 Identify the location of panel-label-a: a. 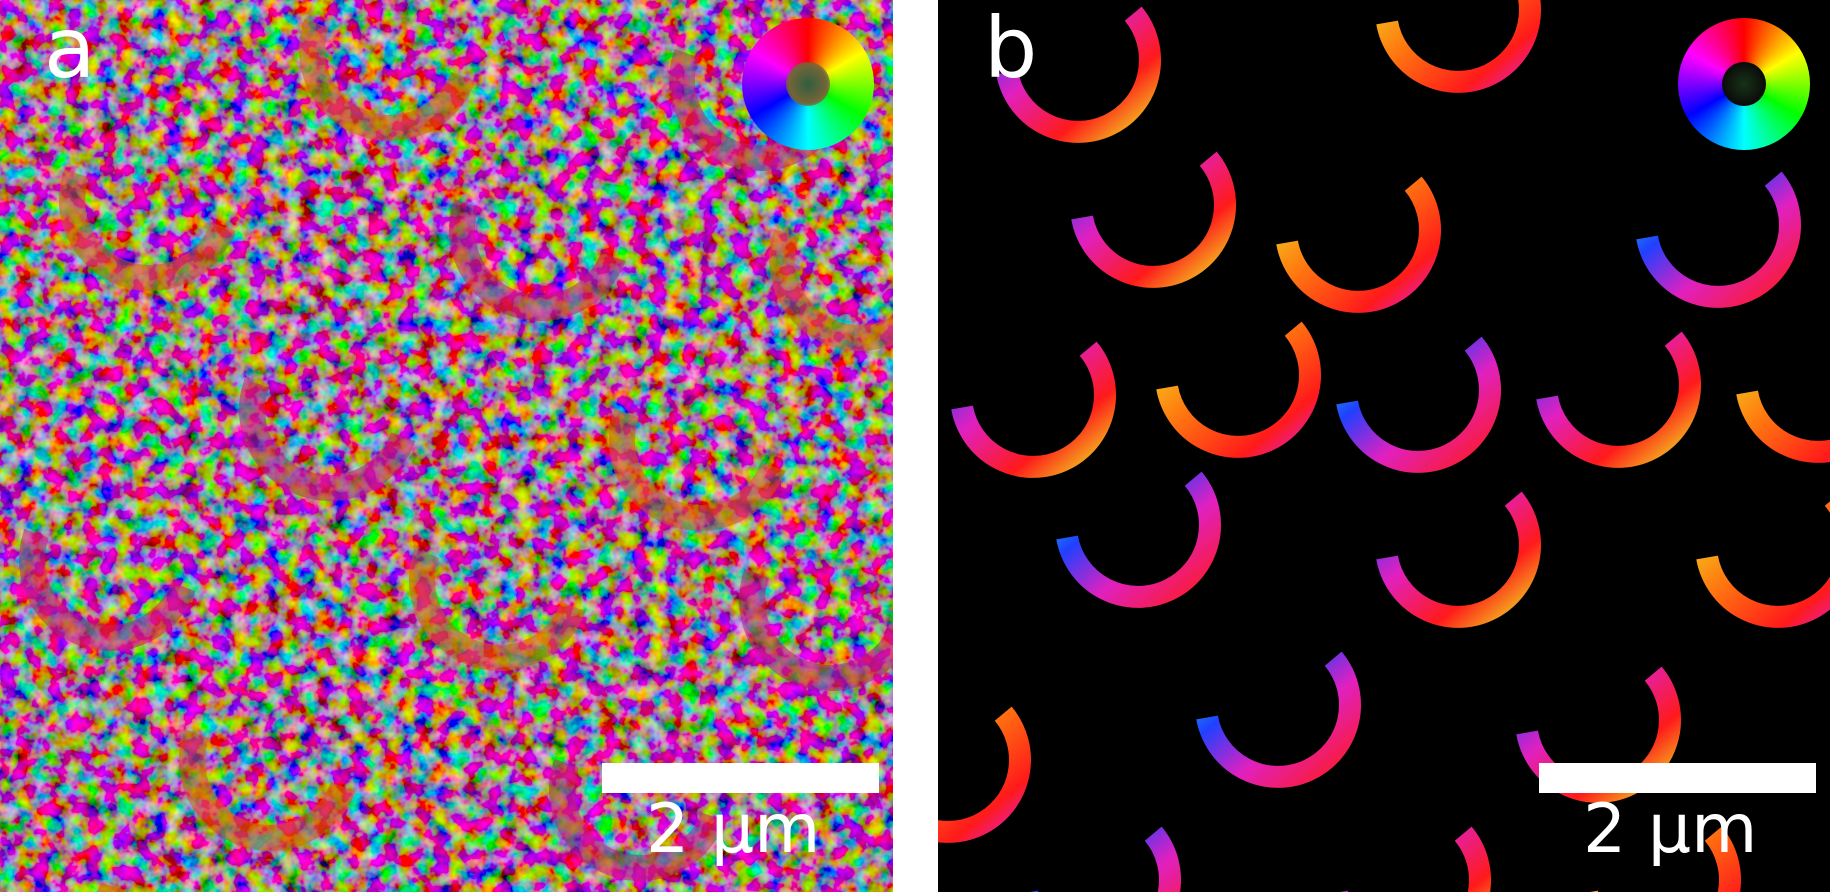
(70, 48).